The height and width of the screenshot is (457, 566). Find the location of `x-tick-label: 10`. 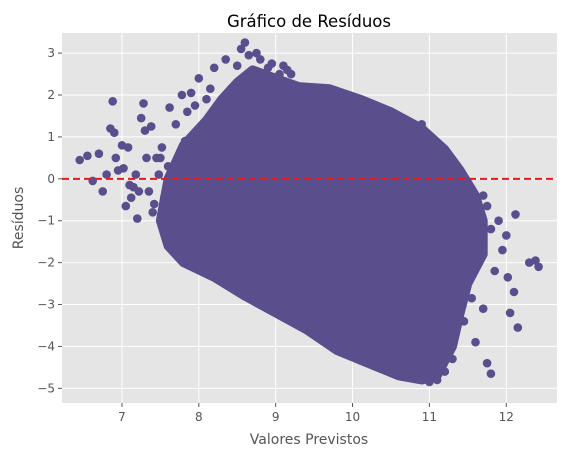

x-tick-label: 10 is located at coordinates (352, 417).